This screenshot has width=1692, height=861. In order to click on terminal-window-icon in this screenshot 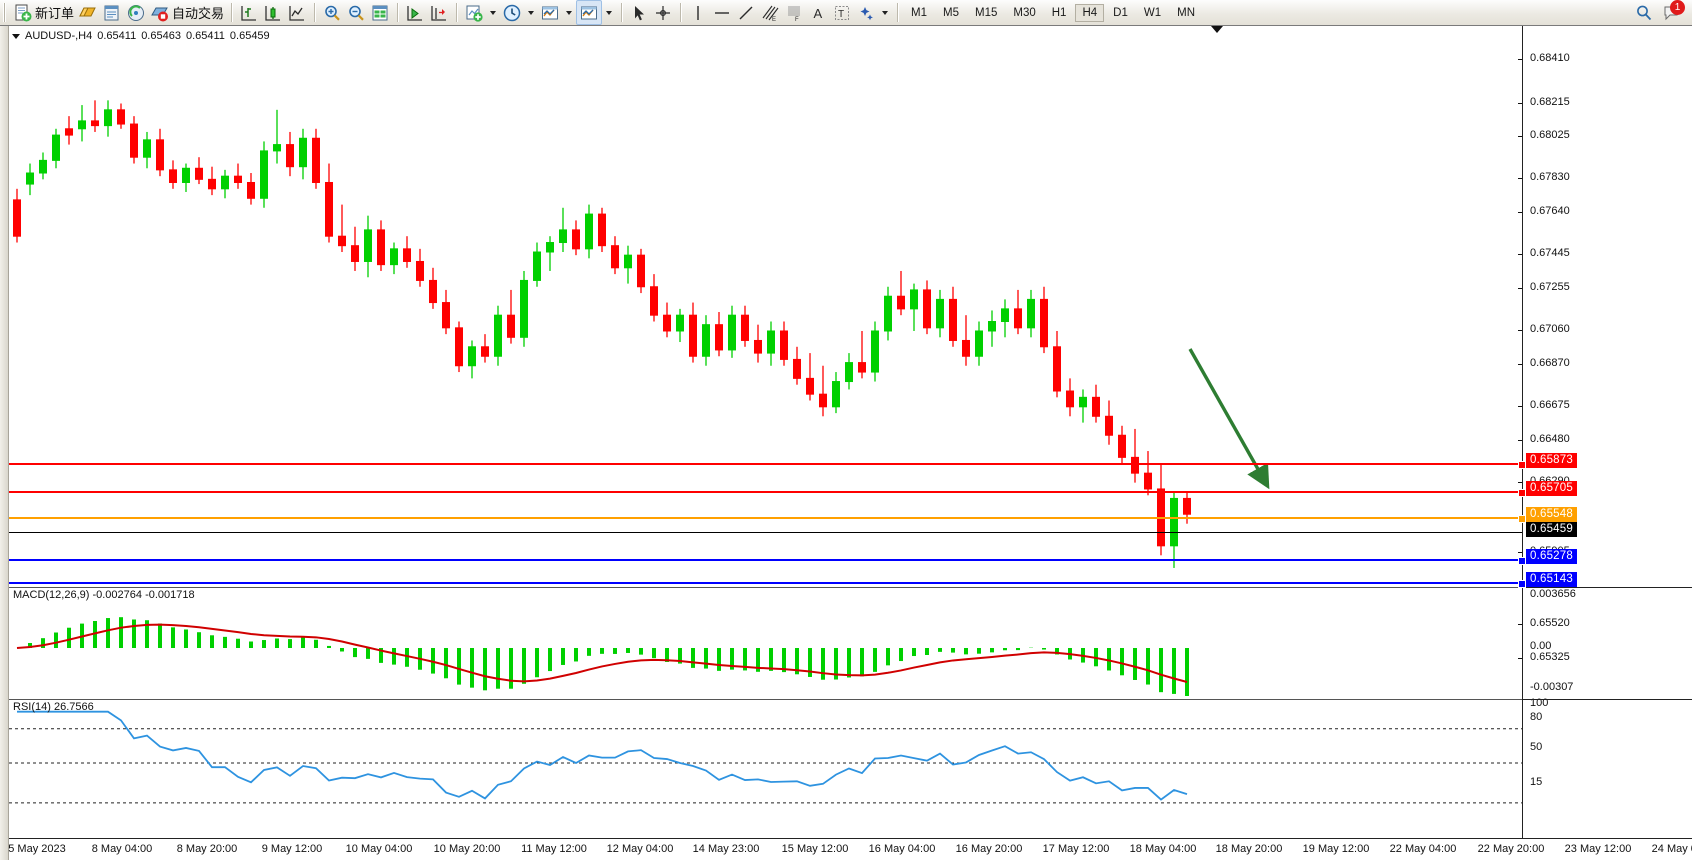, I will do `click(111, 12)`.